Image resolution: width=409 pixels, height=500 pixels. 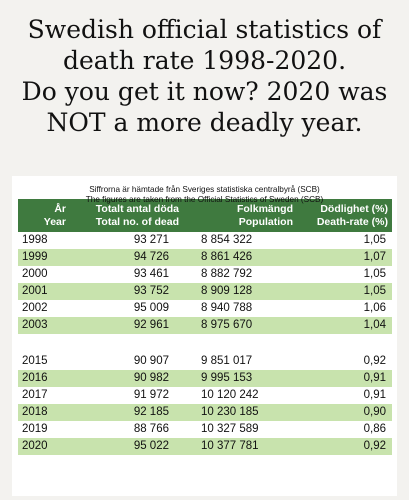 What do you see at coordinates (46, 378) in the screenshot?
I see `cell-year: 2016` at bounding box center [46, 378].